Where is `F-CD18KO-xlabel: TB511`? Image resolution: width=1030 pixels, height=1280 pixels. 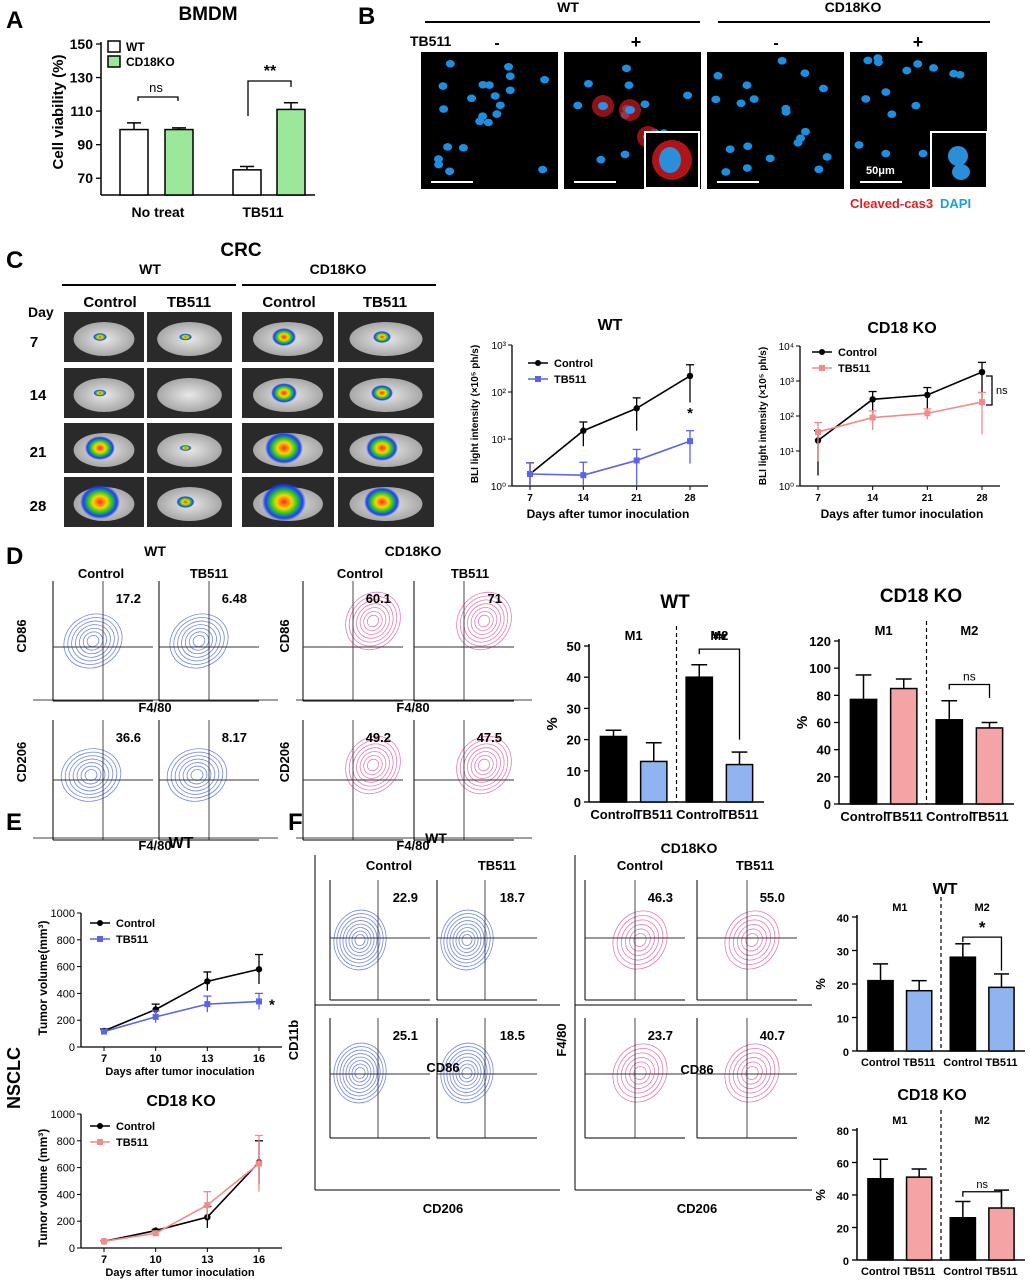
F-CD18KO-xlabel: TB511 is located at coordinates (919, 1272).